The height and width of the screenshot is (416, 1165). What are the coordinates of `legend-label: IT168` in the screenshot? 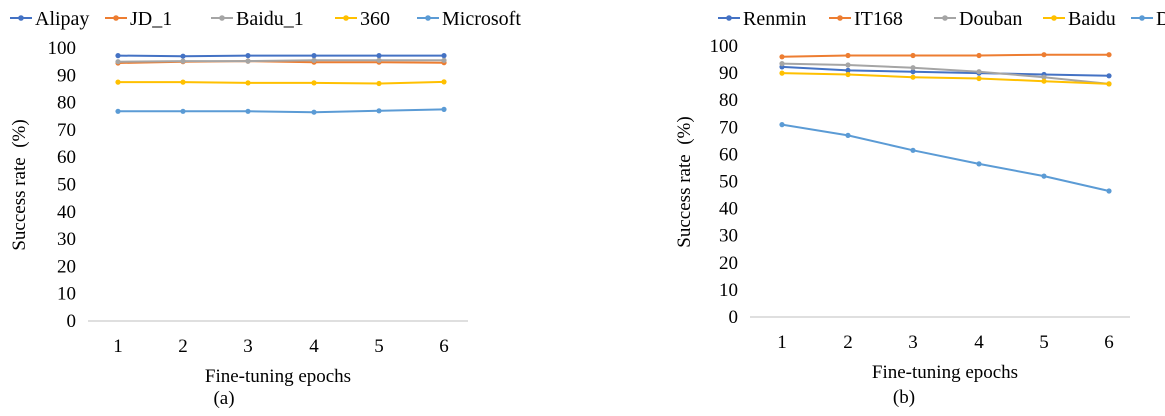 It's located at (878, 19).